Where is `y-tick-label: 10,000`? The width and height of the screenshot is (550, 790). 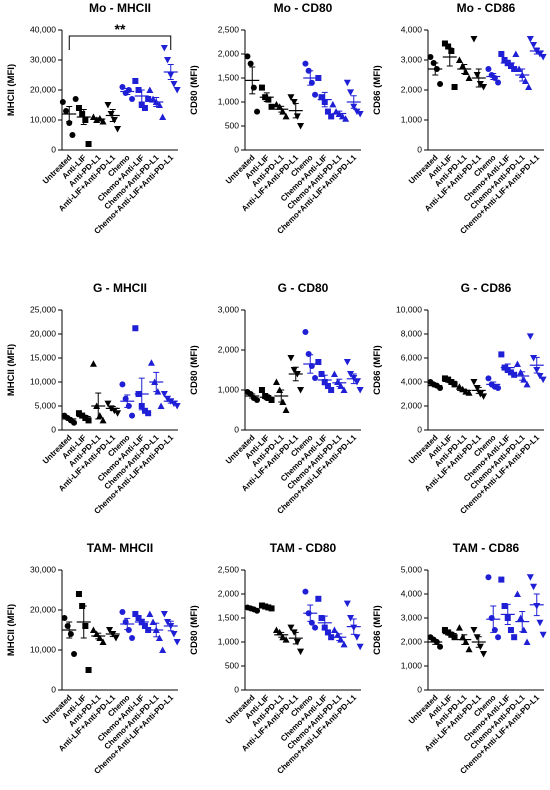 y-tick-label: 10,000 is located at coordinates (43, 381).